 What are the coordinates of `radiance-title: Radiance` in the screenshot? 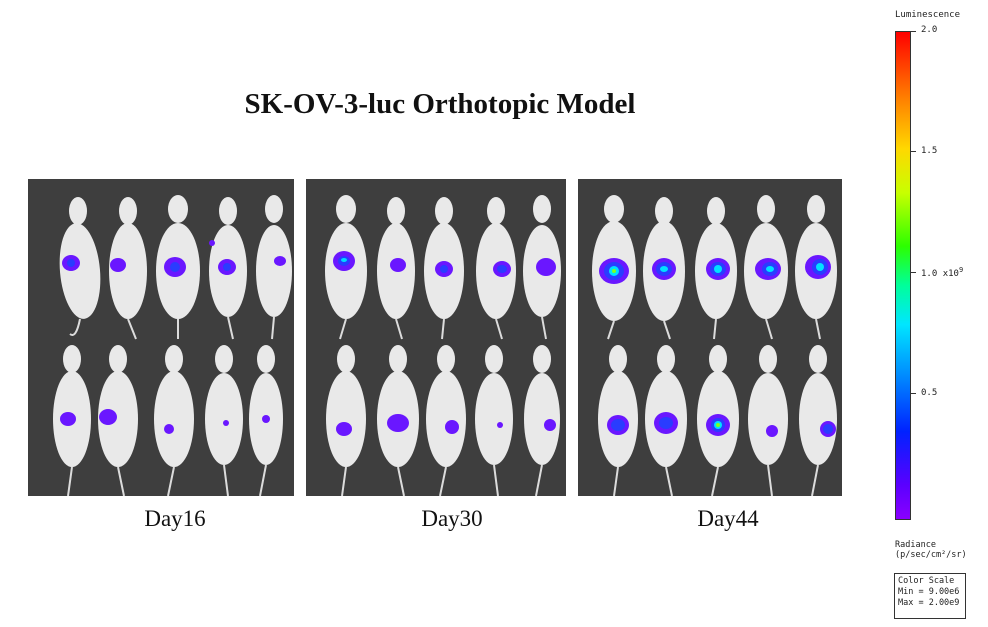 It's located at (915, 545).